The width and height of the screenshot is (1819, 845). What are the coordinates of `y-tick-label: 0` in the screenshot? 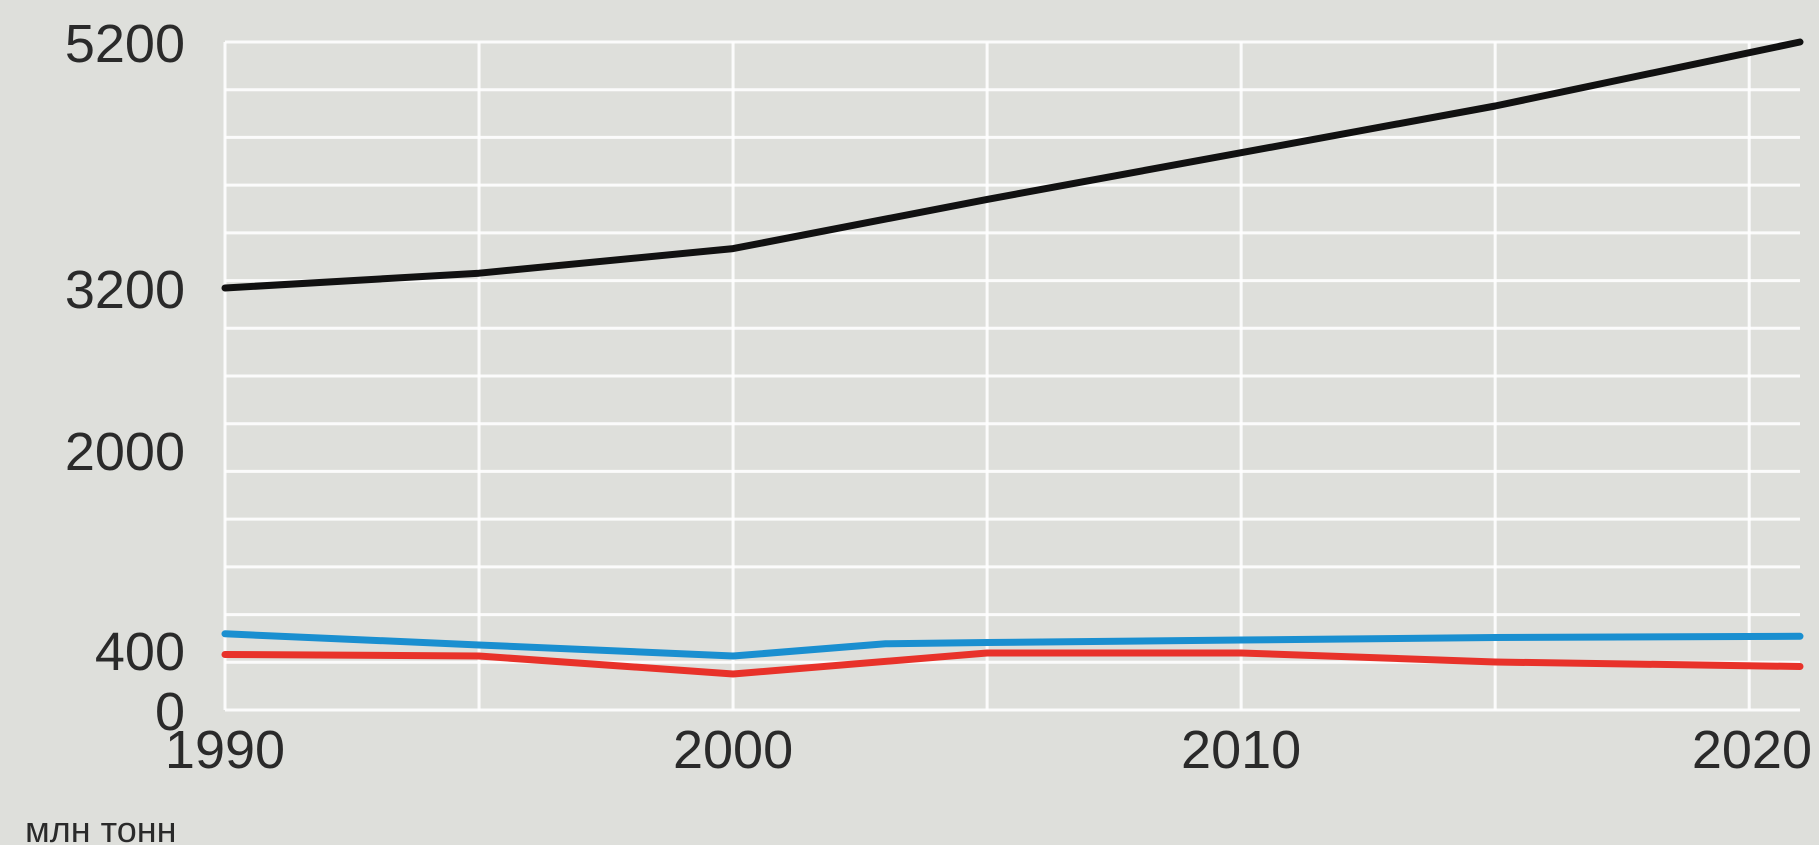 It's located at (170, 712).